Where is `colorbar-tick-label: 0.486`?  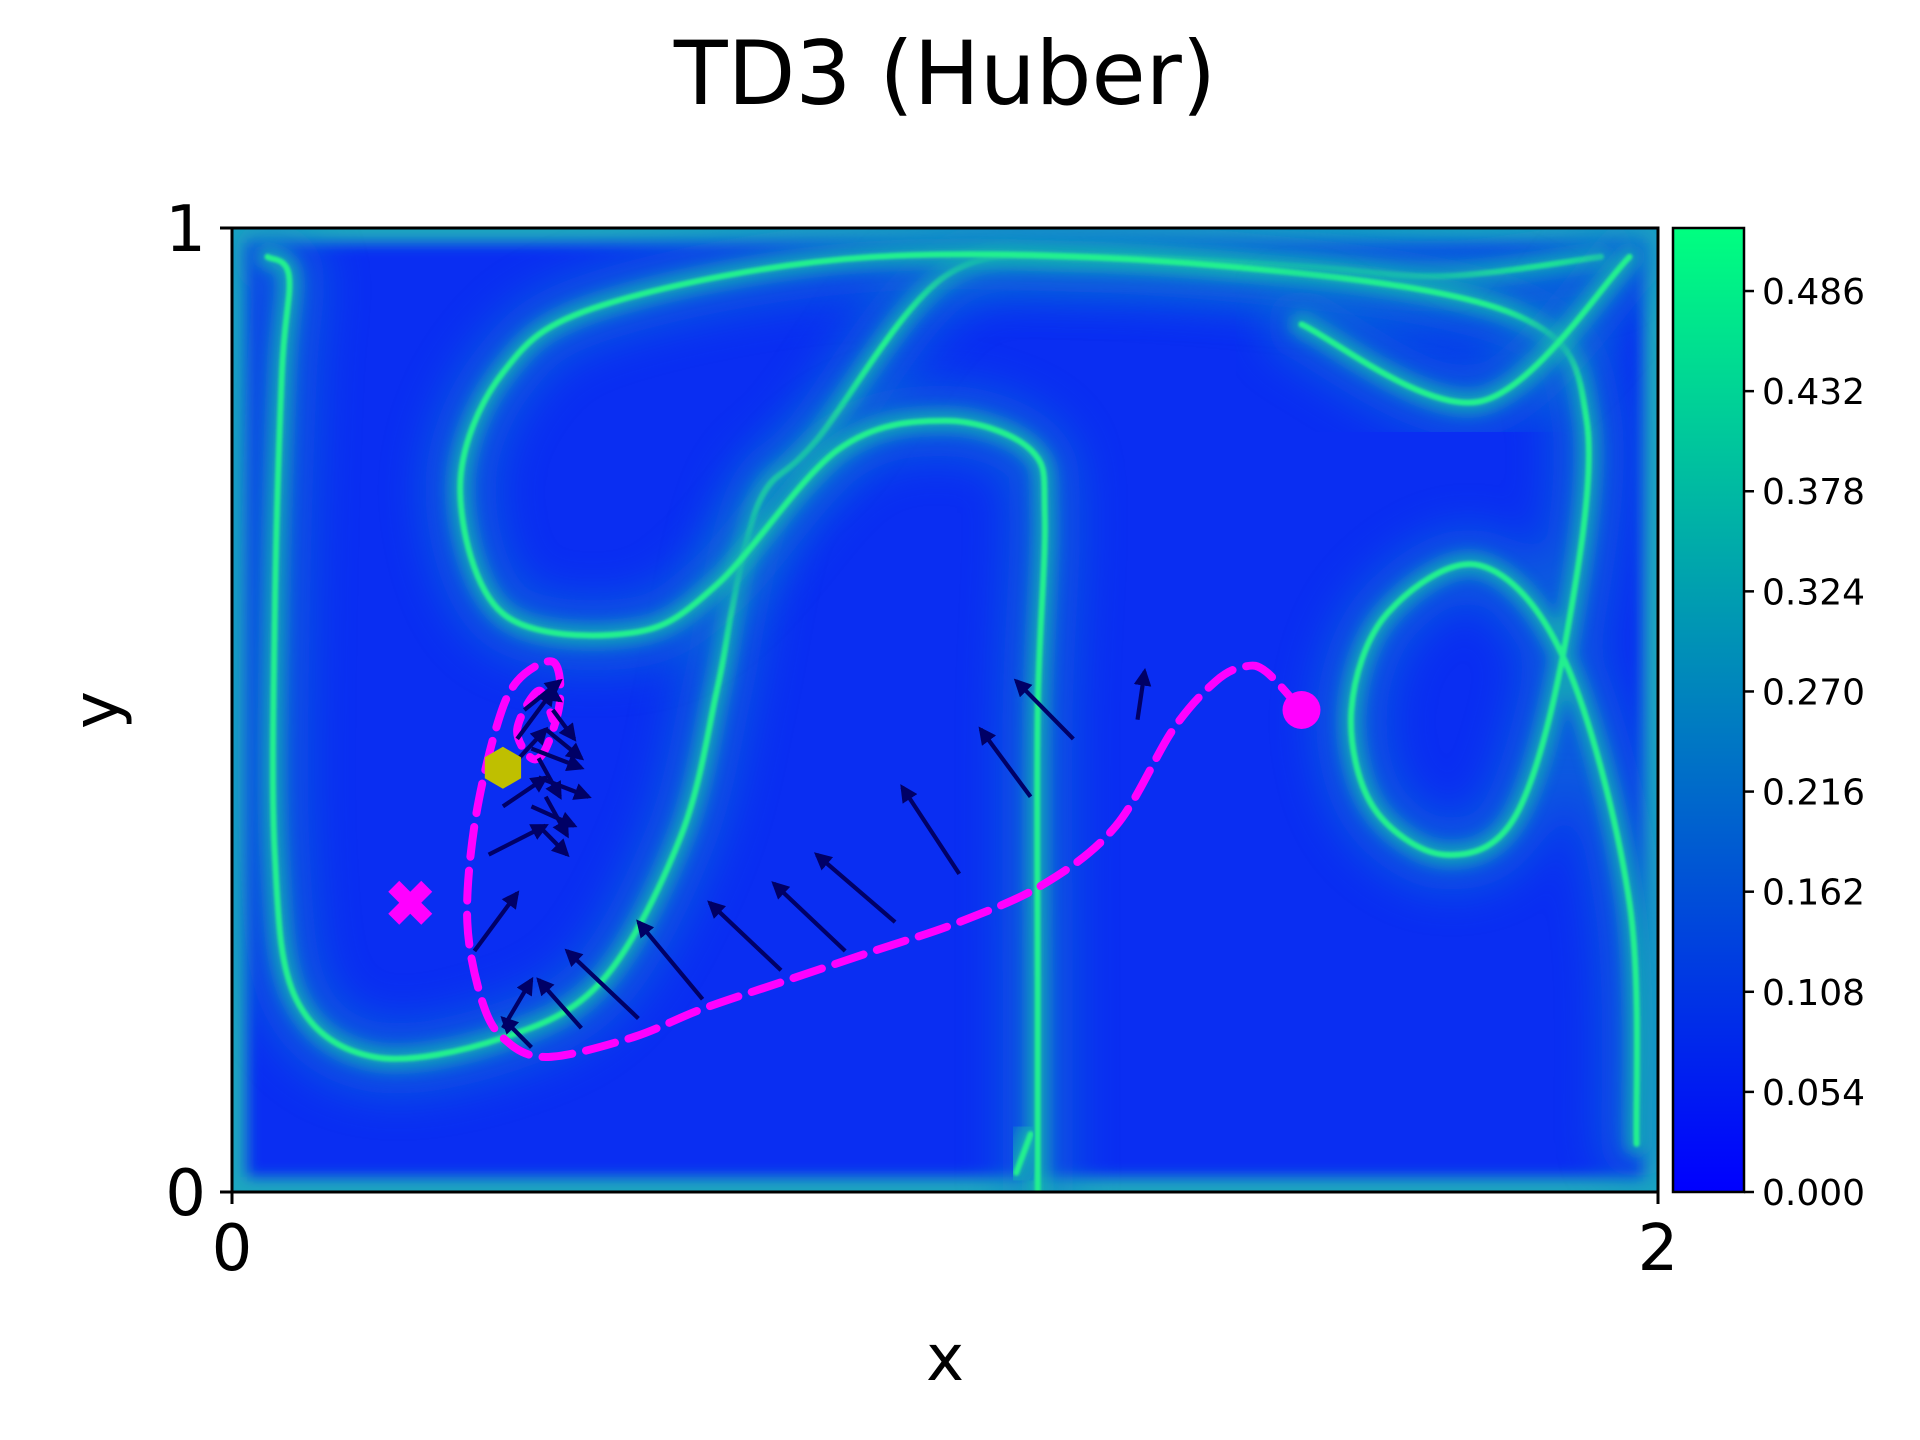 colorbar-tick-label: 0.486 is located at coordinates (1813, 292).